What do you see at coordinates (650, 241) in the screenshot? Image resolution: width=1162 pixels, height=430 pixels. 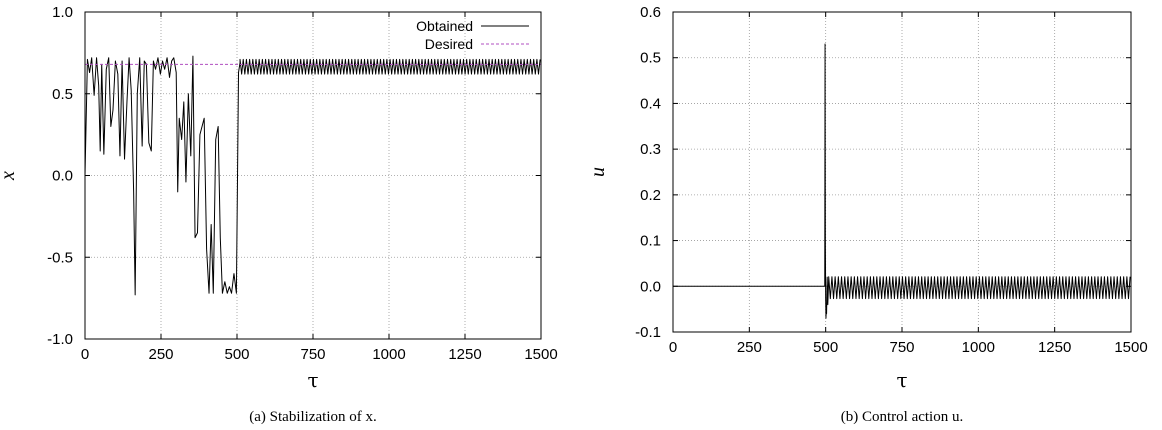 I see `y-tick-label: 0.1` at bounding box center [650, 241].